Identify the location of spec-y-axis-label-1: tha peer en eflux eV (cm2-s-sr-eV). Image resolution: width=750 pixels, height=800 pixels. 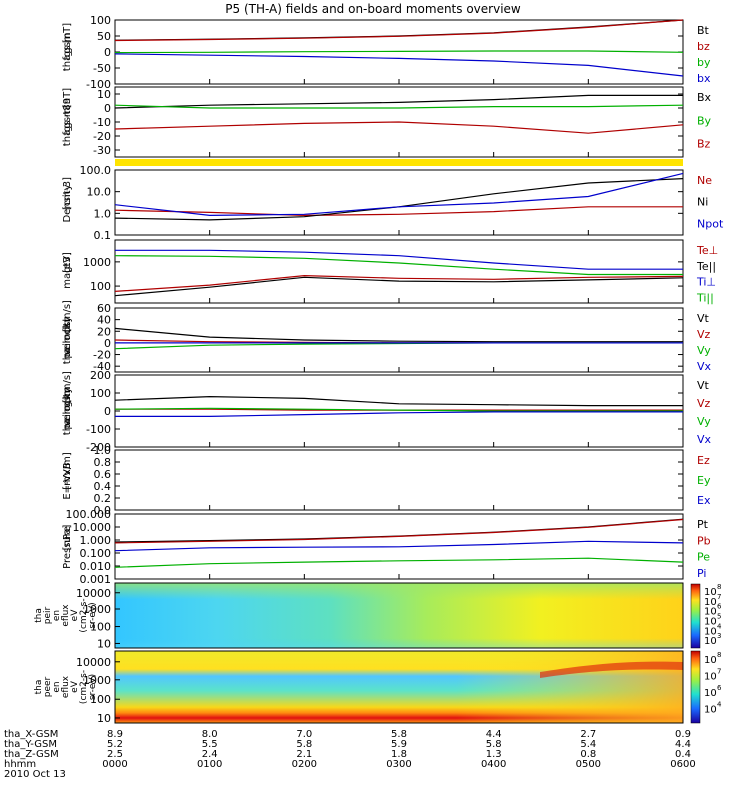
(66, 687).